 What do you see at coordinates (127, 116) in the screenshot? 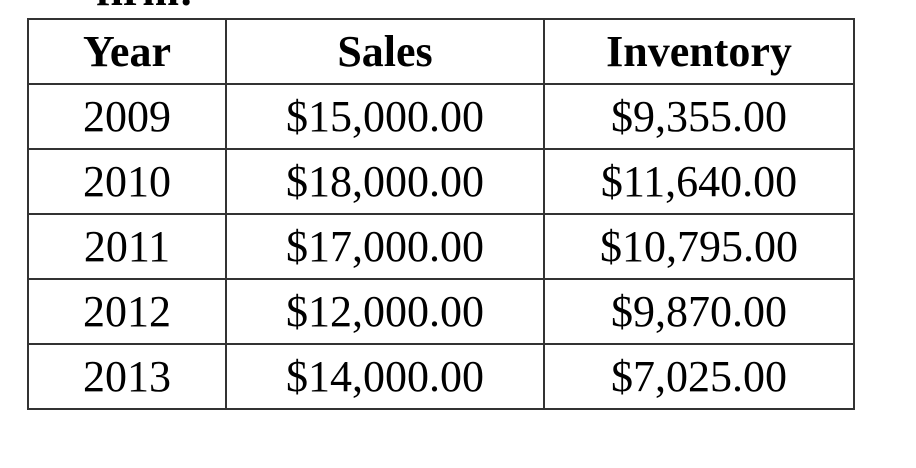
I see `cell-year: 2009` at bounding box center [127, 116].